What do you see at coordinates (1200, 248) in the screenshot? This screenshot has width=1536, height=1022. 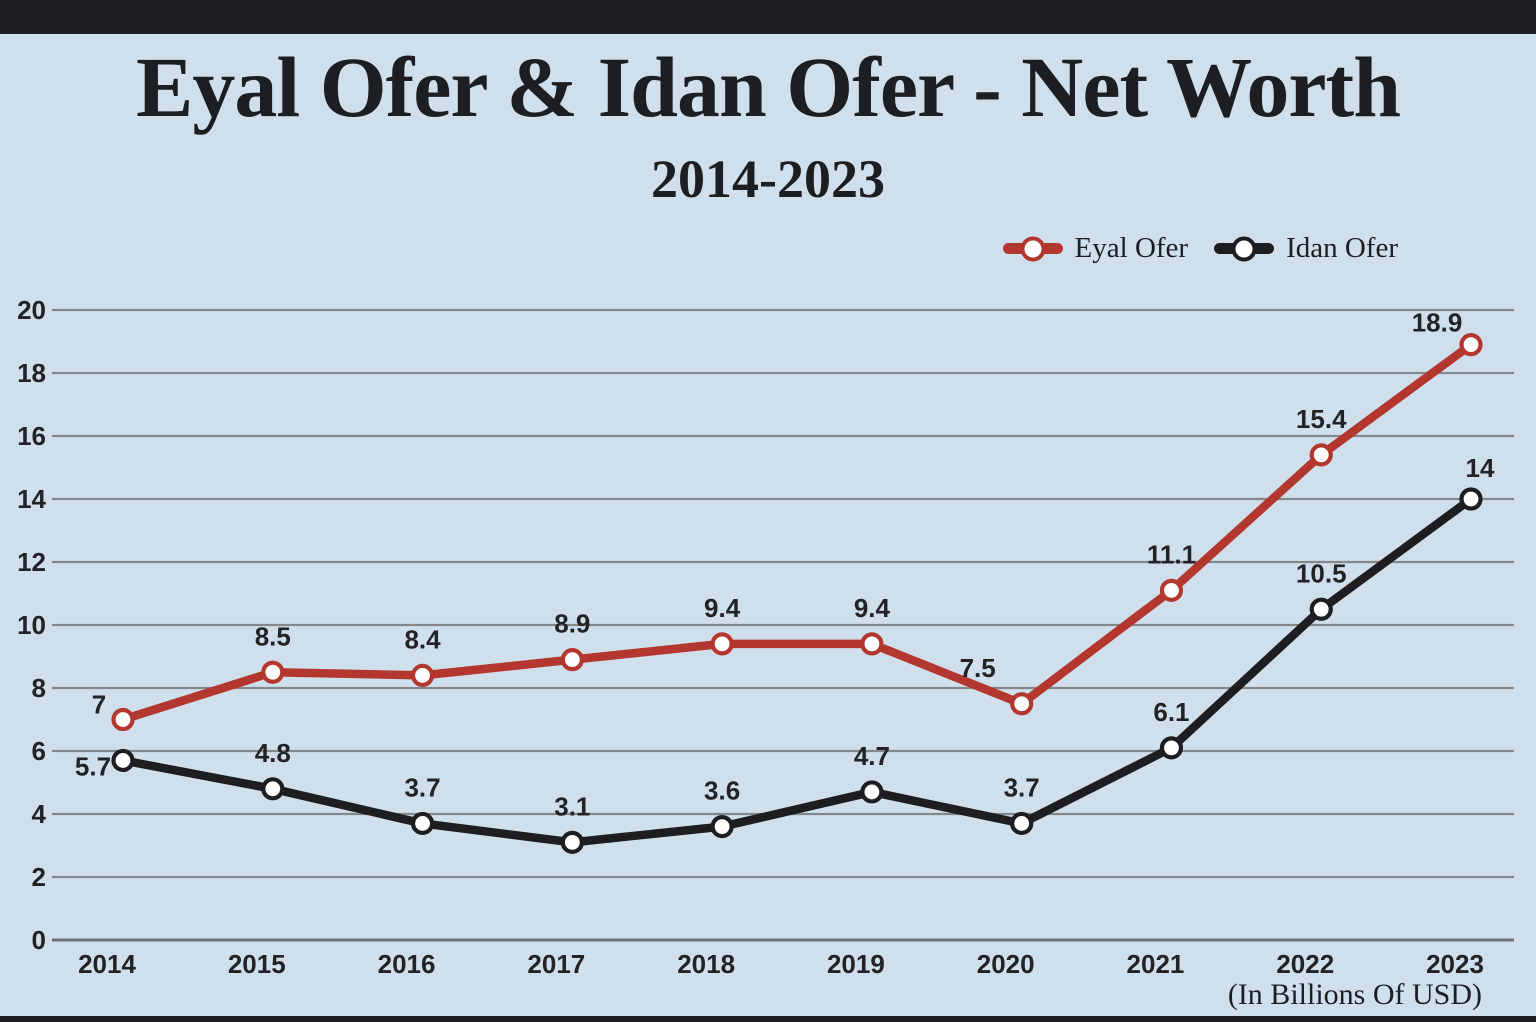 I see `legend: Eyal Ofer Idan Ofer` at bounding box center [1200, 248].